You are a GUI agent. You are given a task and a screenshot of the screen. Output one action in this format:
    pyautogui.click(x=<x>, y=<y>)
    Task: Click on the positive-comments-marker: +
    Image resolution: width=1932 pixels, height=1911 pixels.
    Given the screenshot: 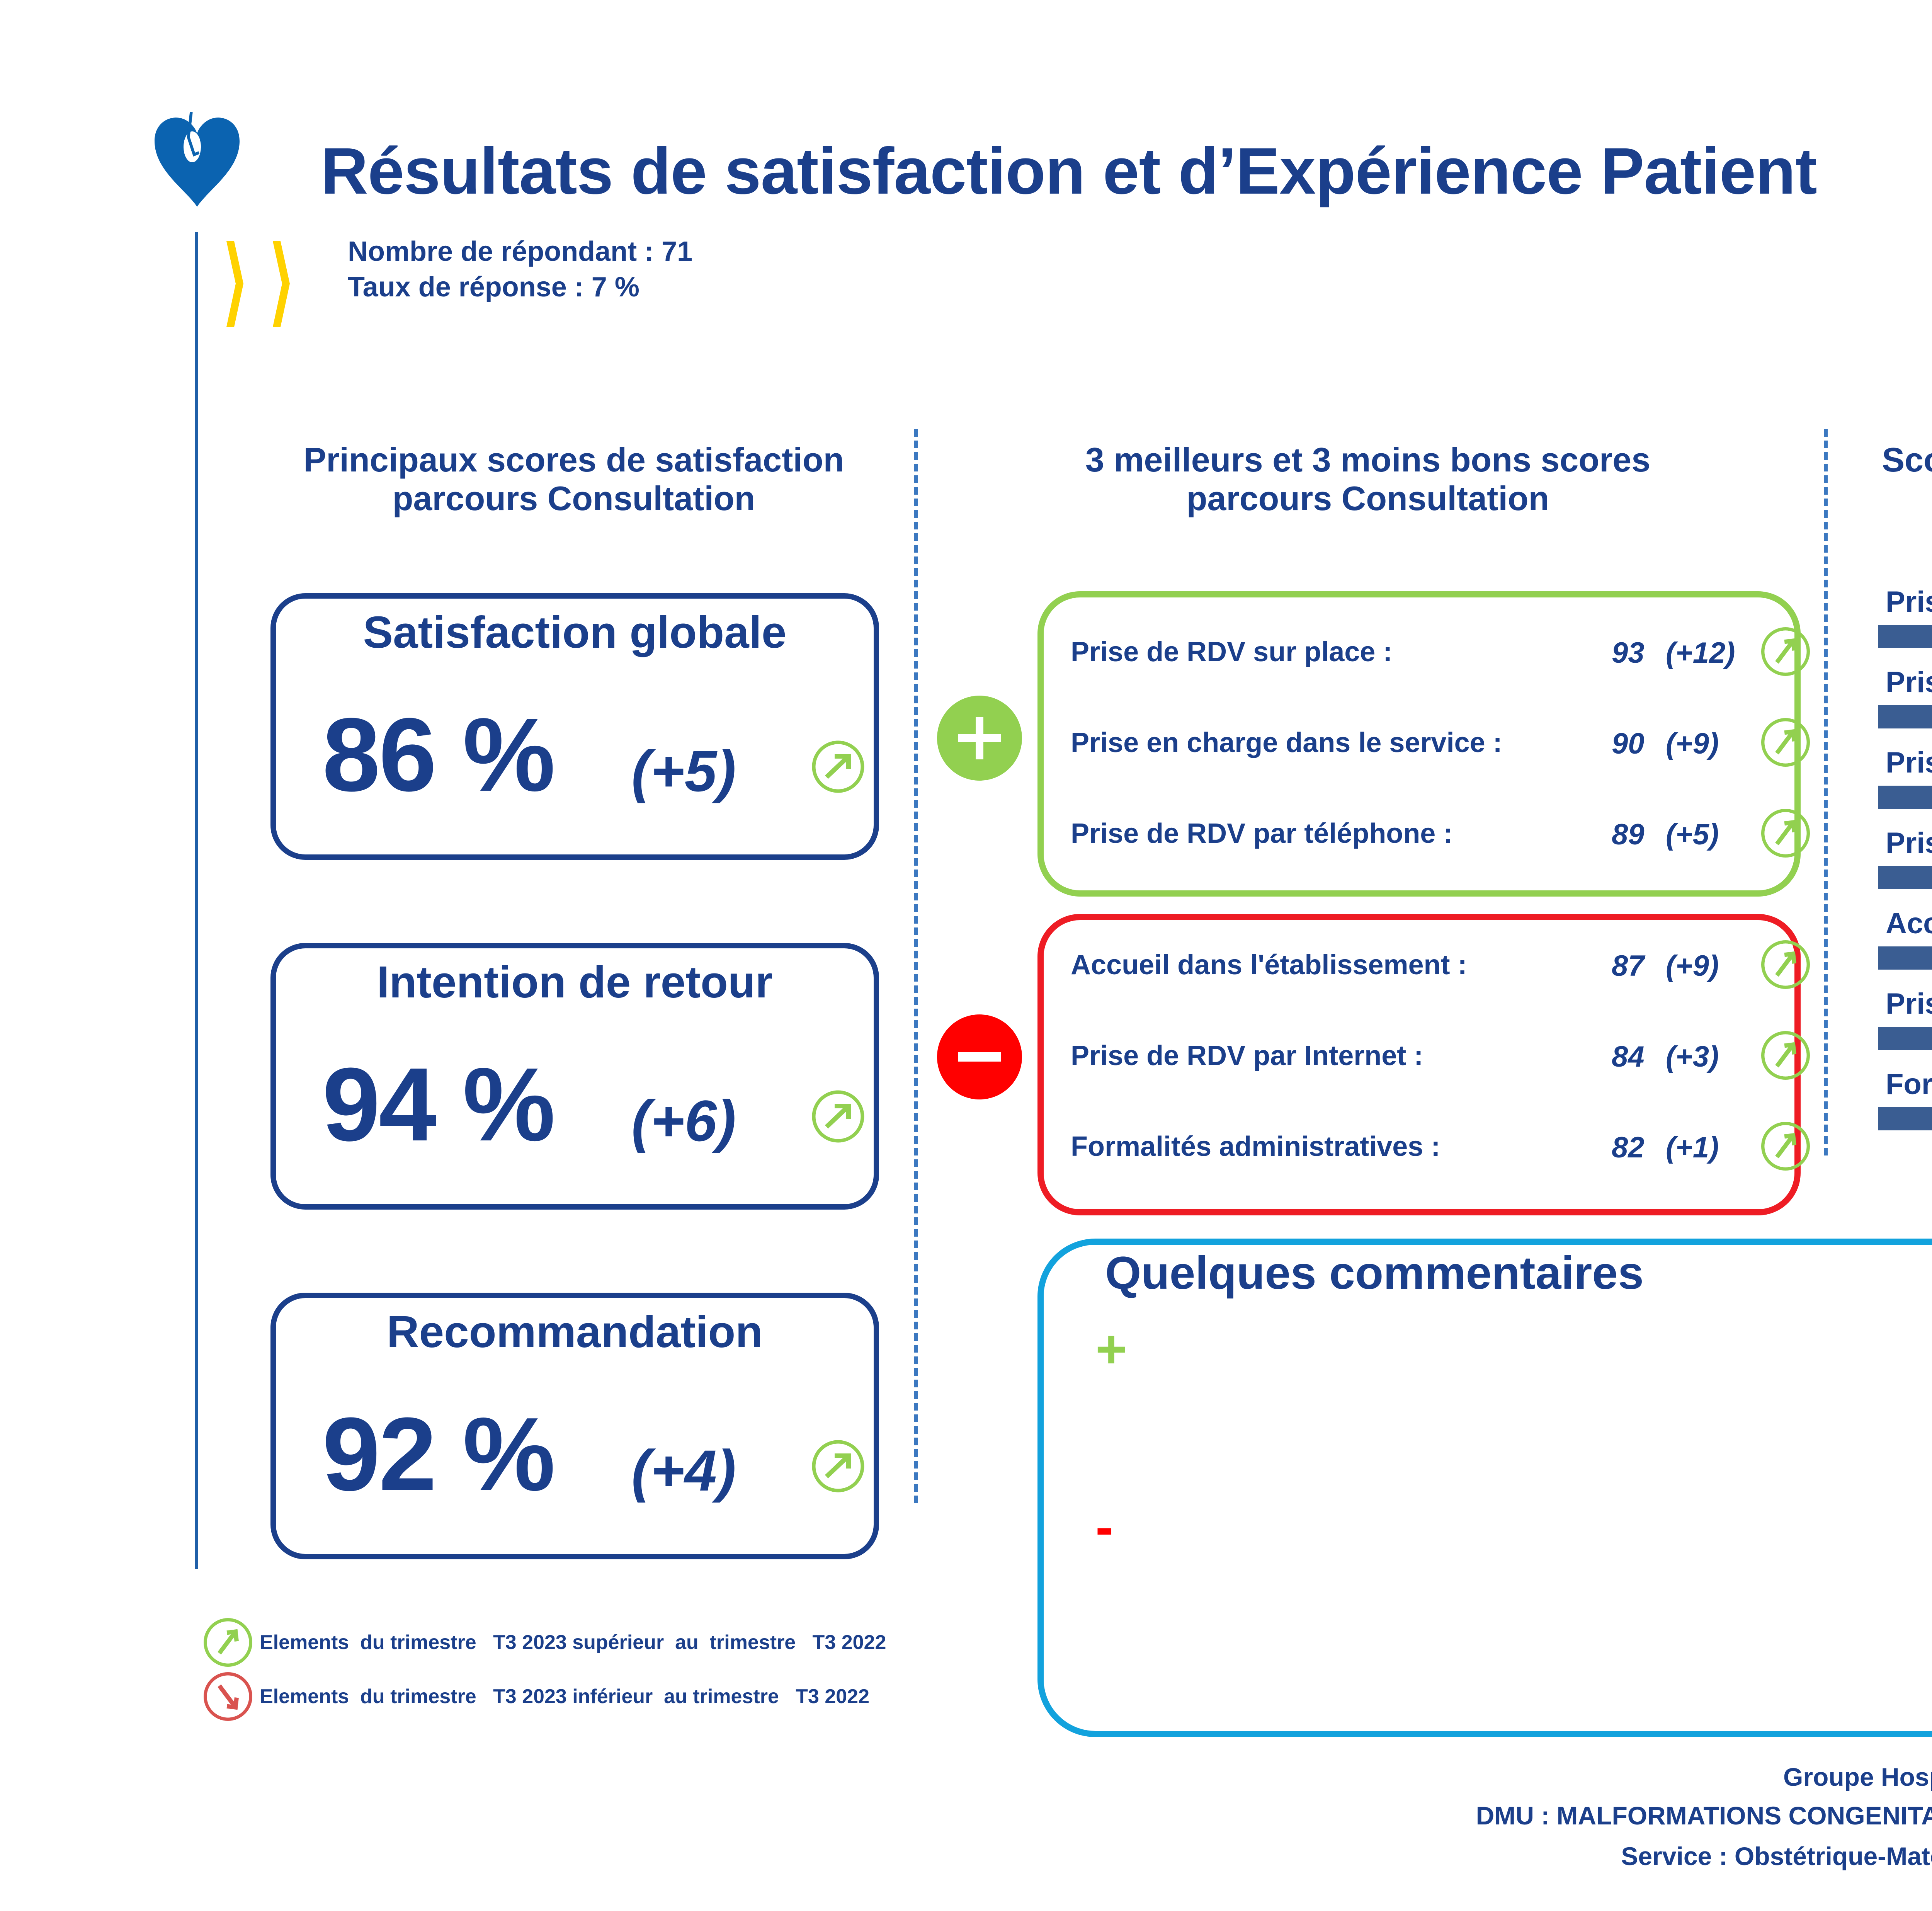 What is the action you would take?
    pyautogui.click(x=1111, y=1349)
    